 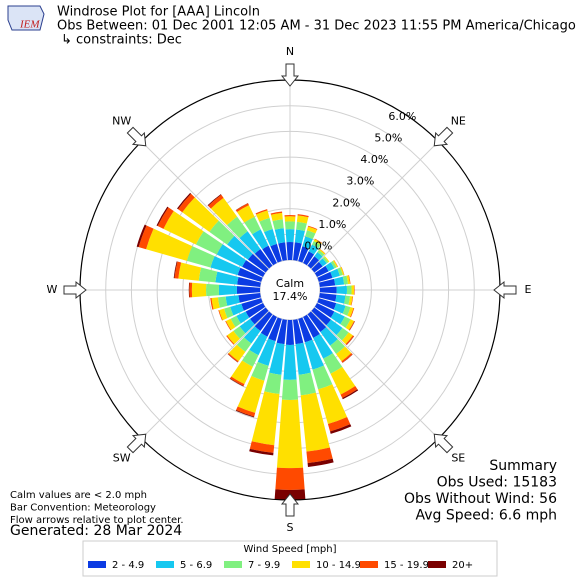 I want to click on calm-circle, so click(x=290, y=290).